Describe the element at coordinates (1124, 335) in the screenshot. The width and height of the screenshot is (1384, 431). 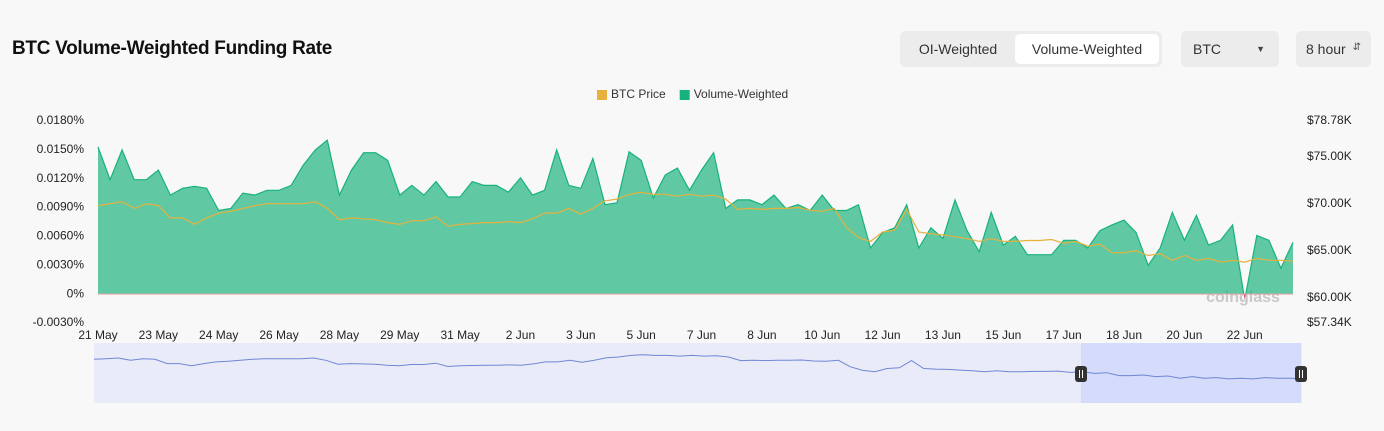
I see `x-tick-label: 18 Jun` at that location.